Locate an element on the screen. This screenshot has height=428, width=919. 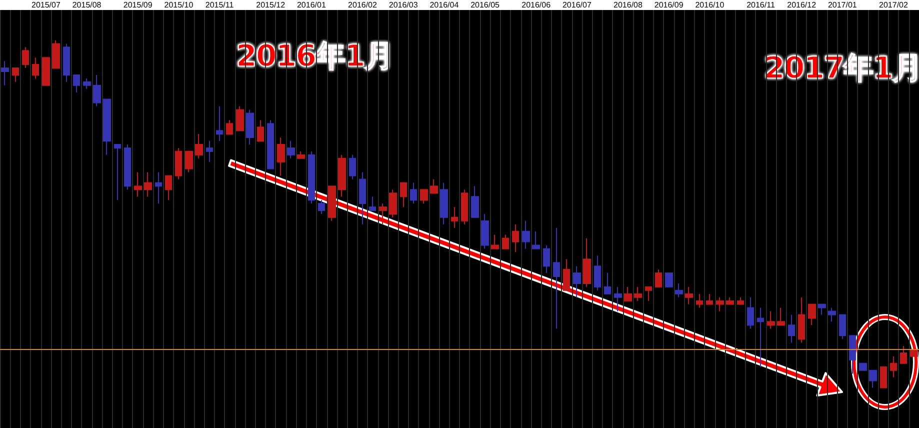
x-tick-label: 2015/09 is located at coordinates (138, 5).